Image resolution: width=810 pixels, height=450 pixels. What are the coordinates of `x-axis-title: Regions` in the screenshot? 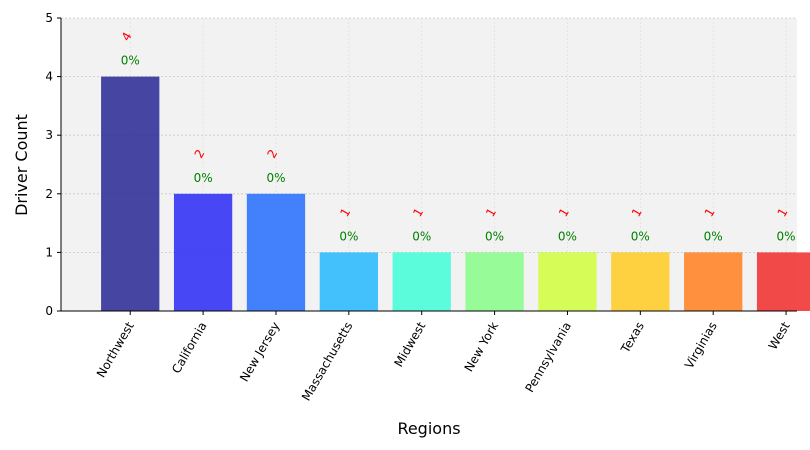 It's located at (428, 428).